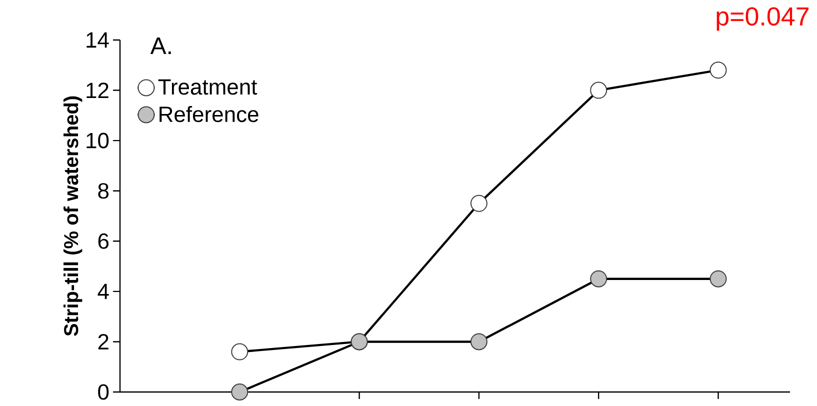 The image size is (817, 406). What do you see at coordinates (103, 191) in the screenshot?
I see `y-tick-label: 8` at bounding box center [103, 191].